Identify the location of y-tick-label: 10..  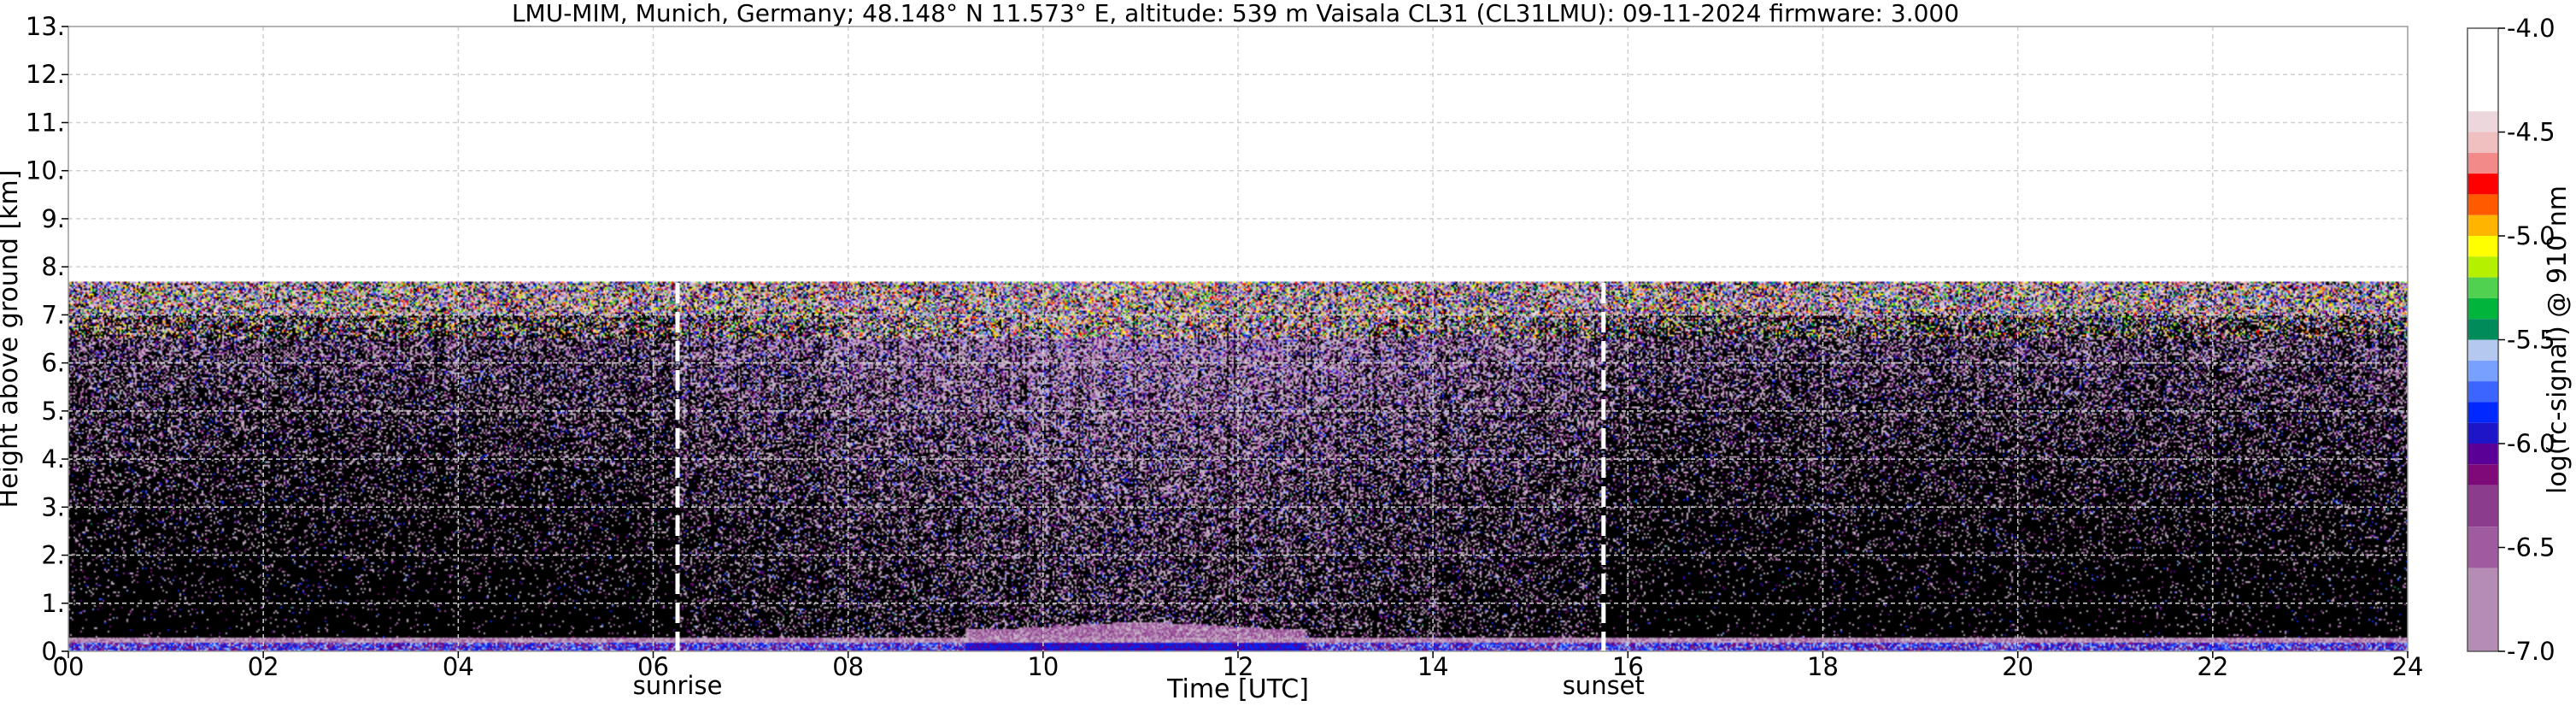
(45, 170).